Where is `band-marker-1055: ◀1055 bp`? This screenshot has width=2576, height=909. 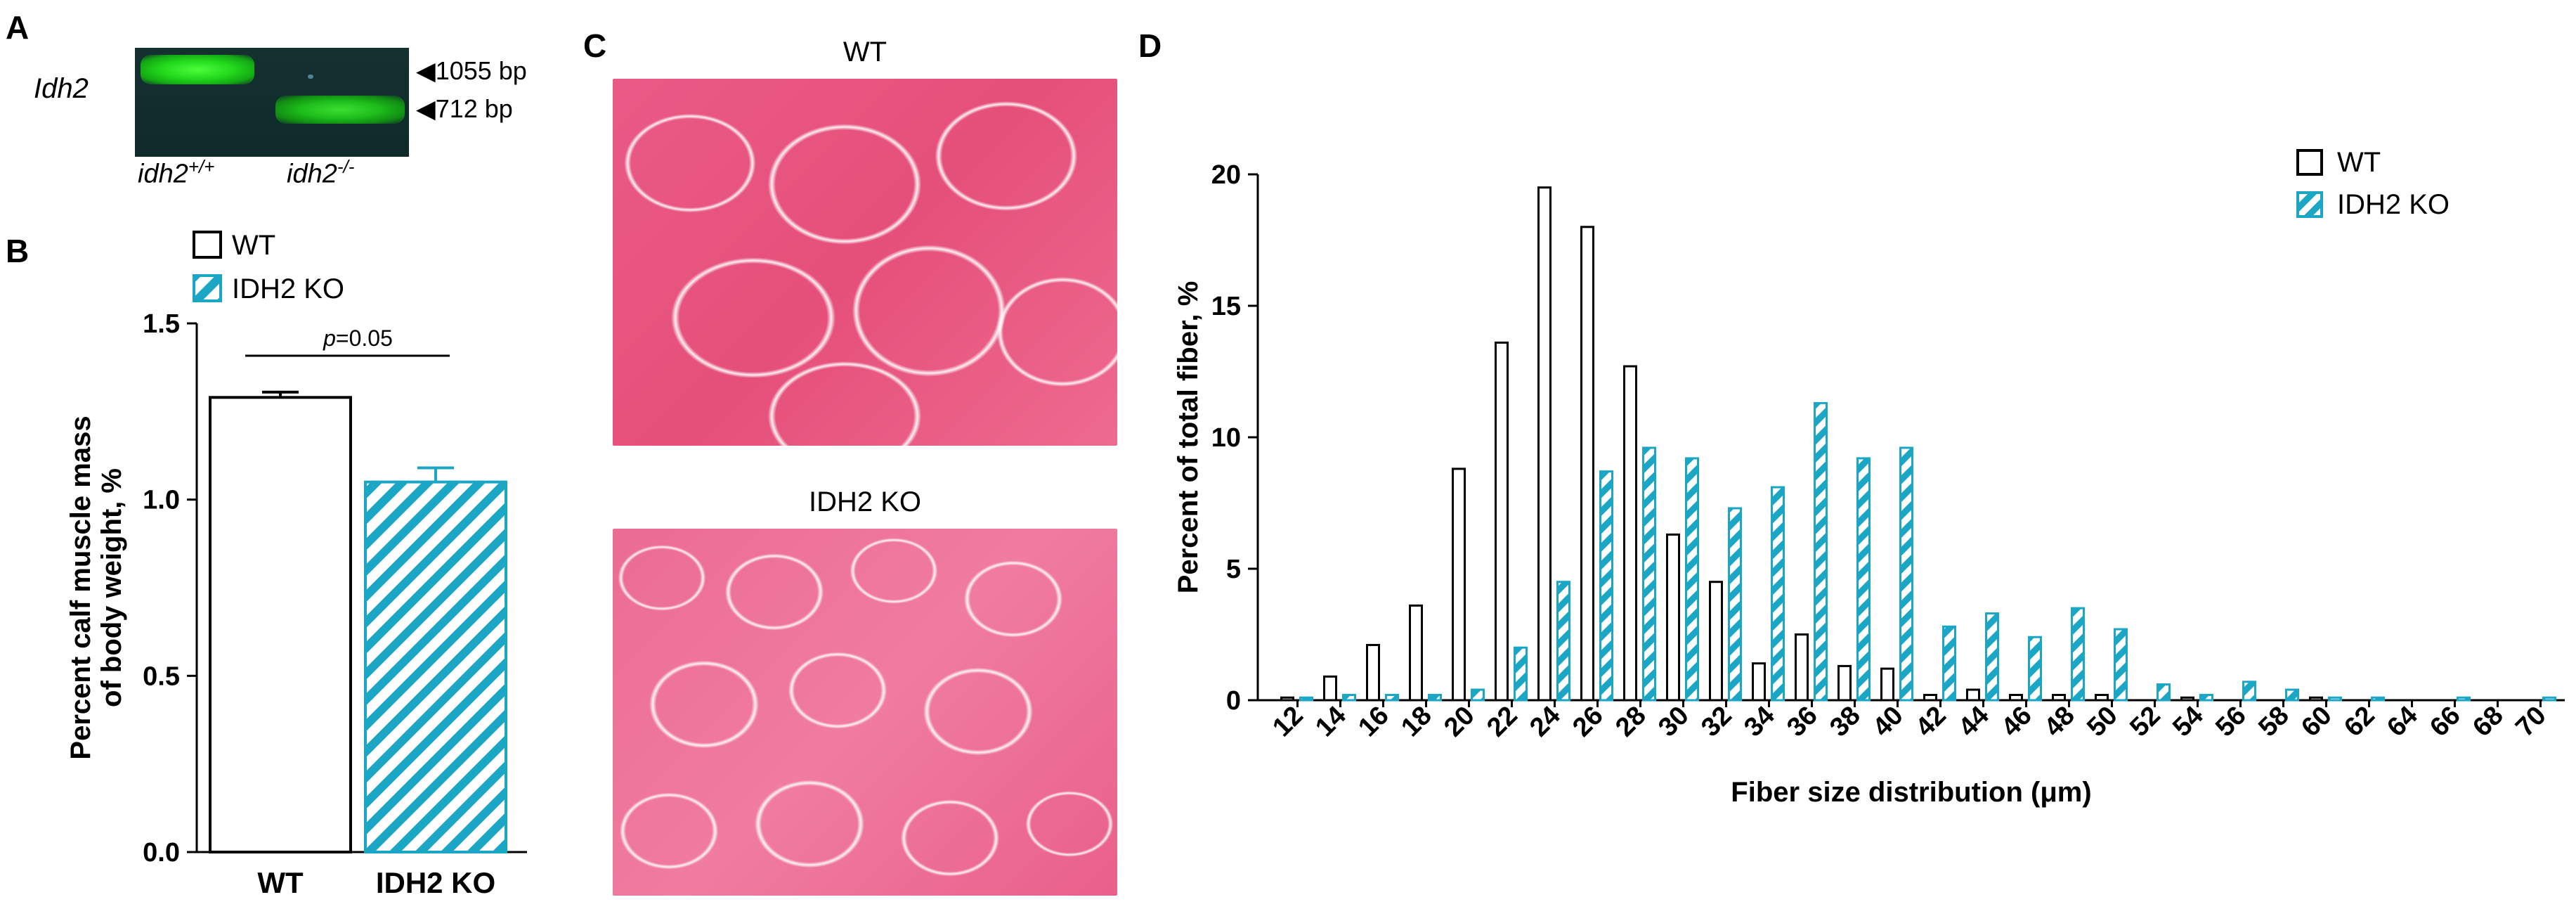 band-marker-1055: ◀1055 bp is located at coordinates (471, 71).